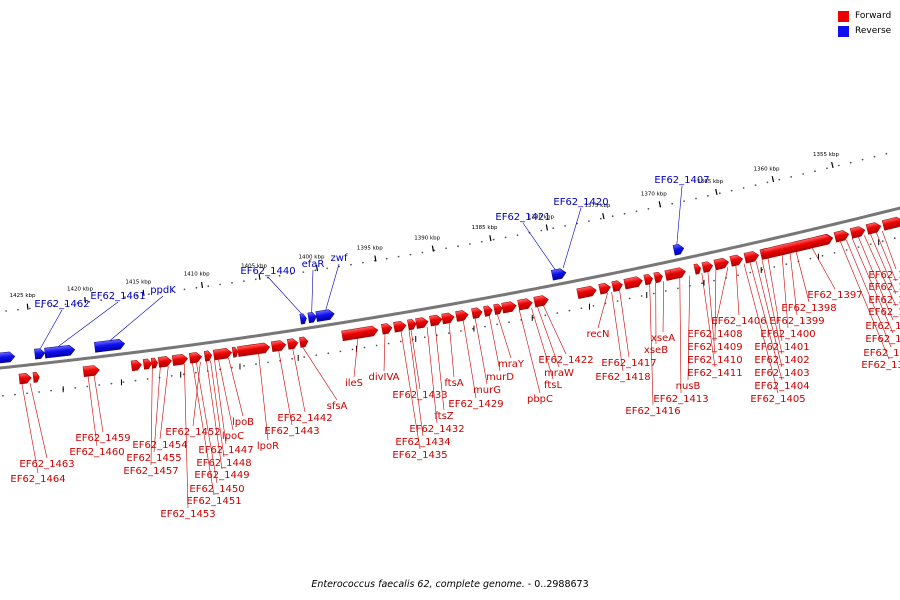 Image resolution: width=900 pixels, height=600 pixels. What do you see at coordinates (150, 471) in the screenshot?
I see `gene-label: EF62_1457` at bounding box center [150, 471].